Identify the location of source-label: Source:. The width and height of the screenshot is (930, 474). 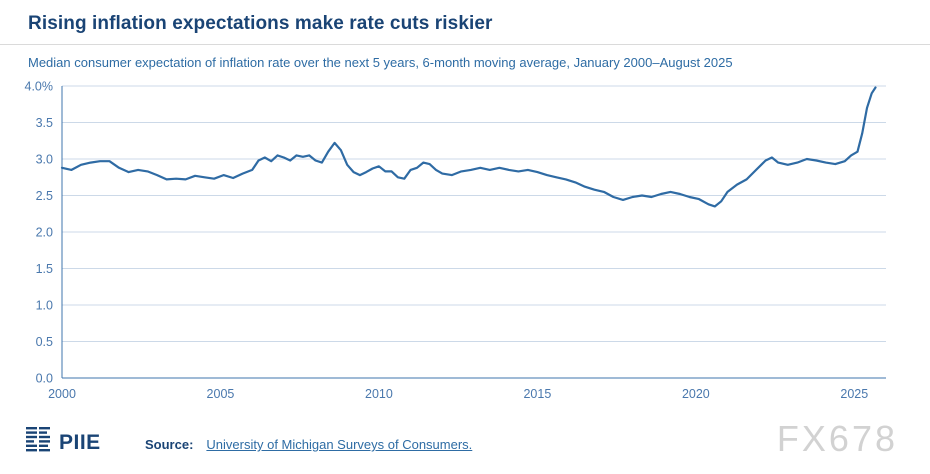
(169, 444).